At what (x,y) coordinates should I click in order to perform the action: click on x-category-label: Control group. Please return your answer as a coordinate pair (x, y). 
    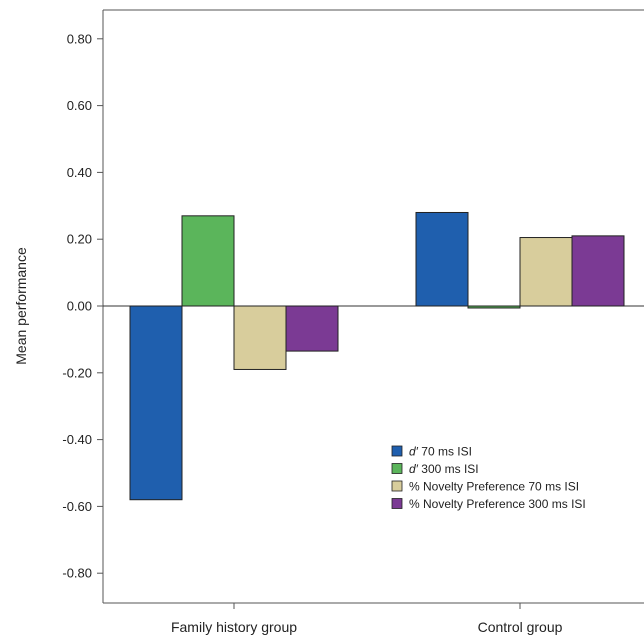
    Looking at the image, I should click on (520, 627).